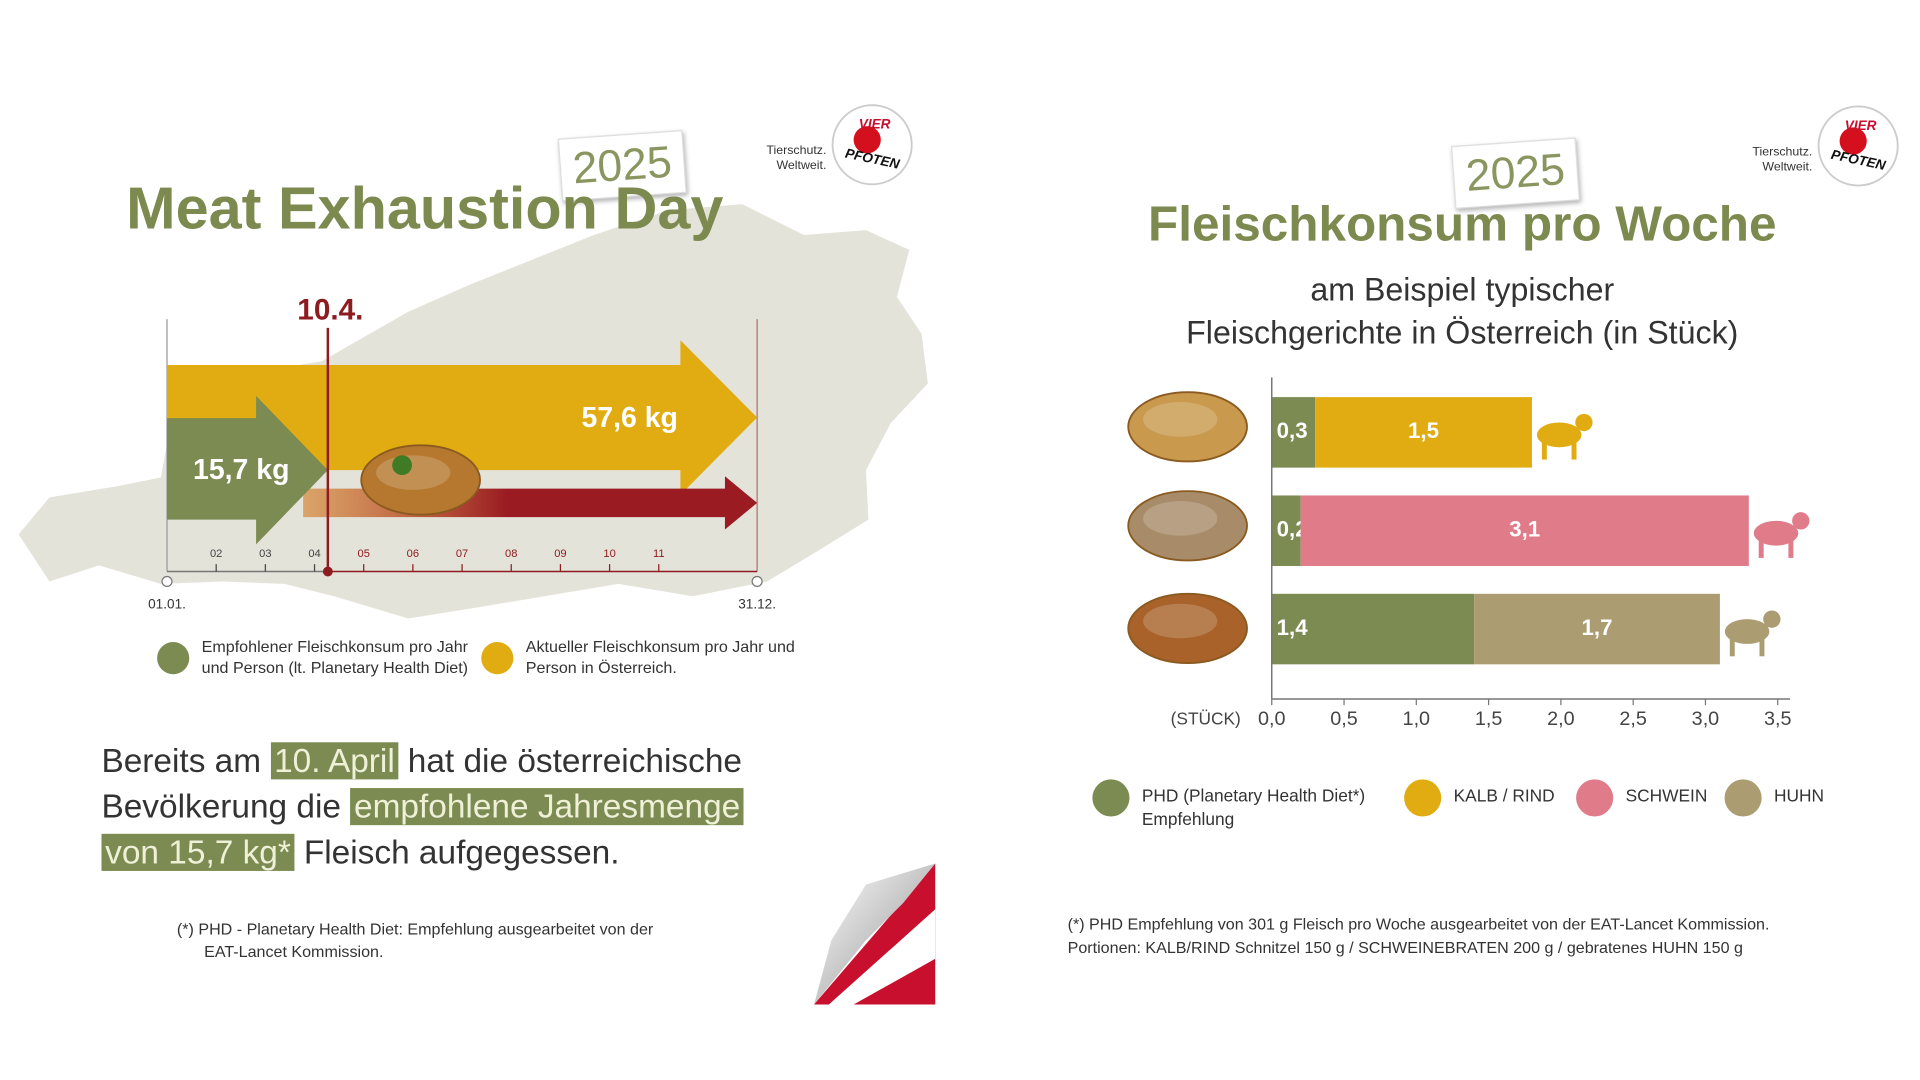 This screenshot has height=1080, width=1920. Describe the element at coordinates (1706, 719) in the screenshot. I see `x-tick-label: 3,0` at that location.